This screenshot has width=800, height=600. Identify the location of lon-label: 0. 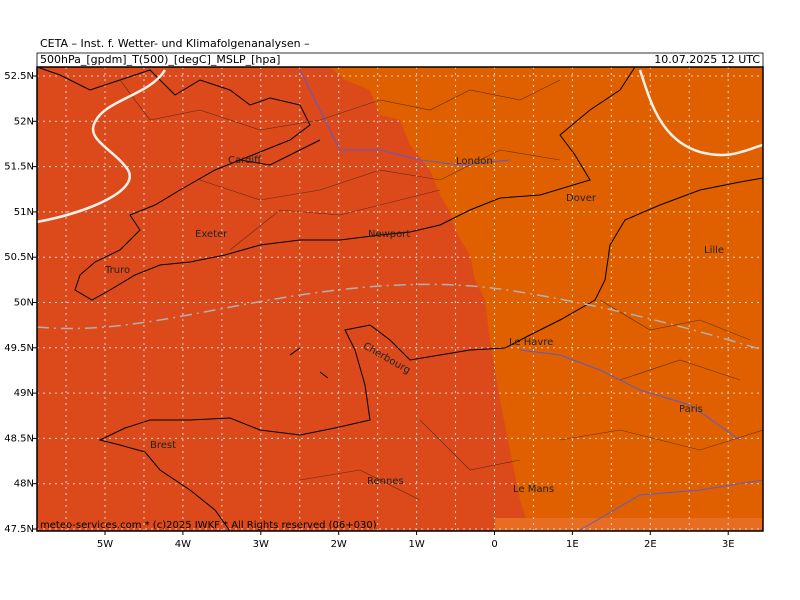
(494, 544).